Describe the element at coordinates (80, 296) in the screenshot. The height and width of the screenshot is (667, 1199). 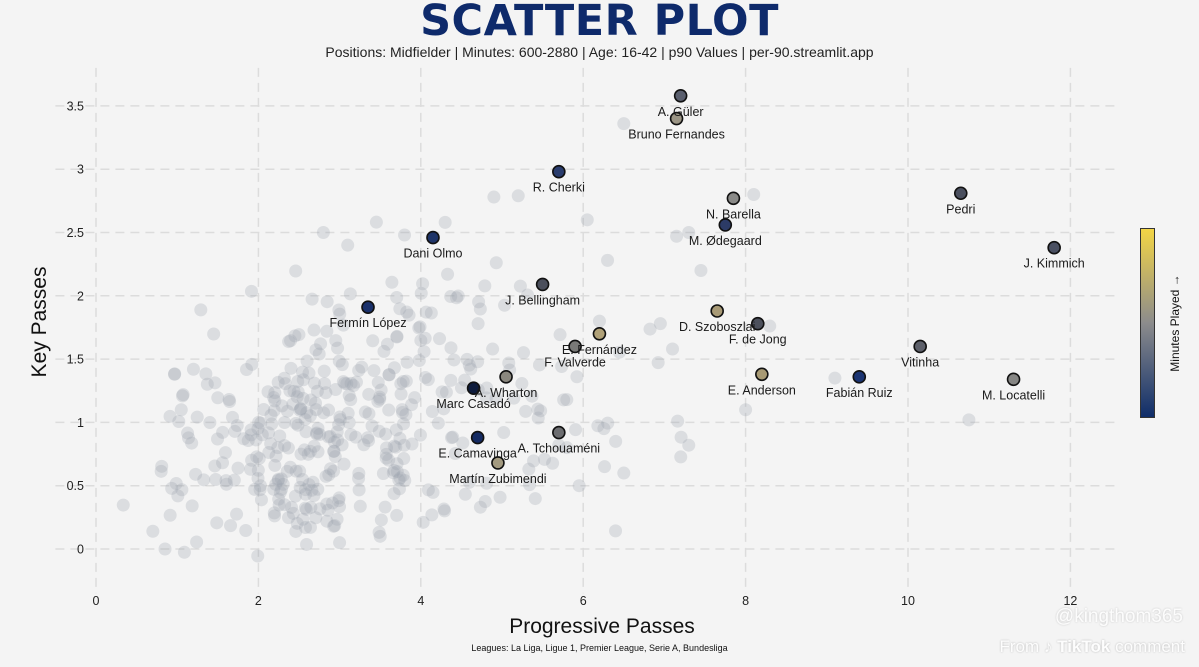
I see `y-tick-label: 2` at that location.